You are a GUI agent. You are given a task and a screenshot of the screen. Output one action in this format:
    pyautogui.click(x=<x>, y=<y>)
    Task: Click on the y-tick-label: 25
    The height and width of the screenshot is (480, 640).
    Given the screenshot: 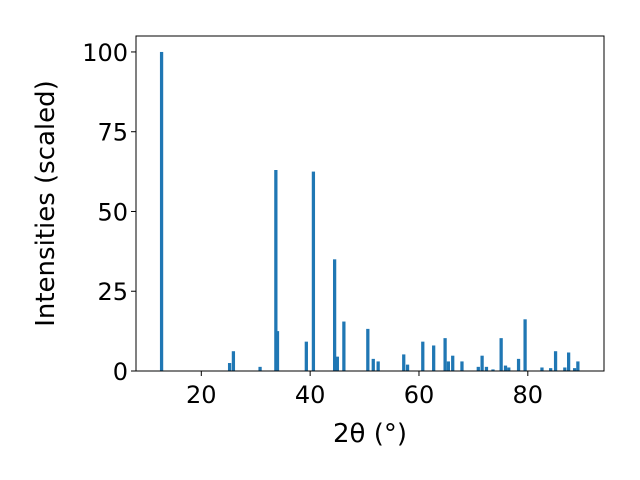 What is the action you would take?
    pyautogui.click(x=112, y=292)
    